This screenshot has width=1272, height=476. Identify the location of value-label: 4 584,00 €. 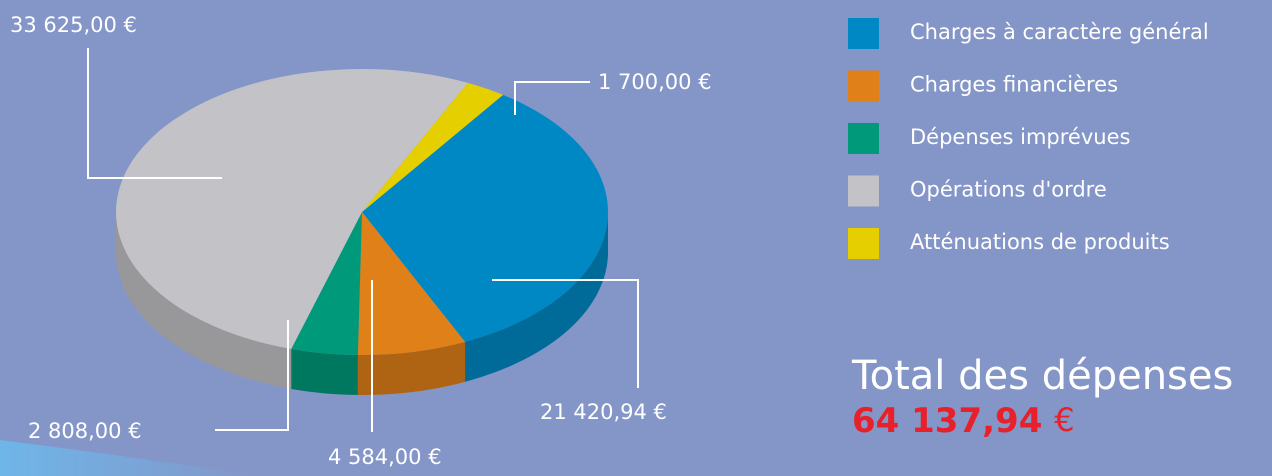
(385, 457).